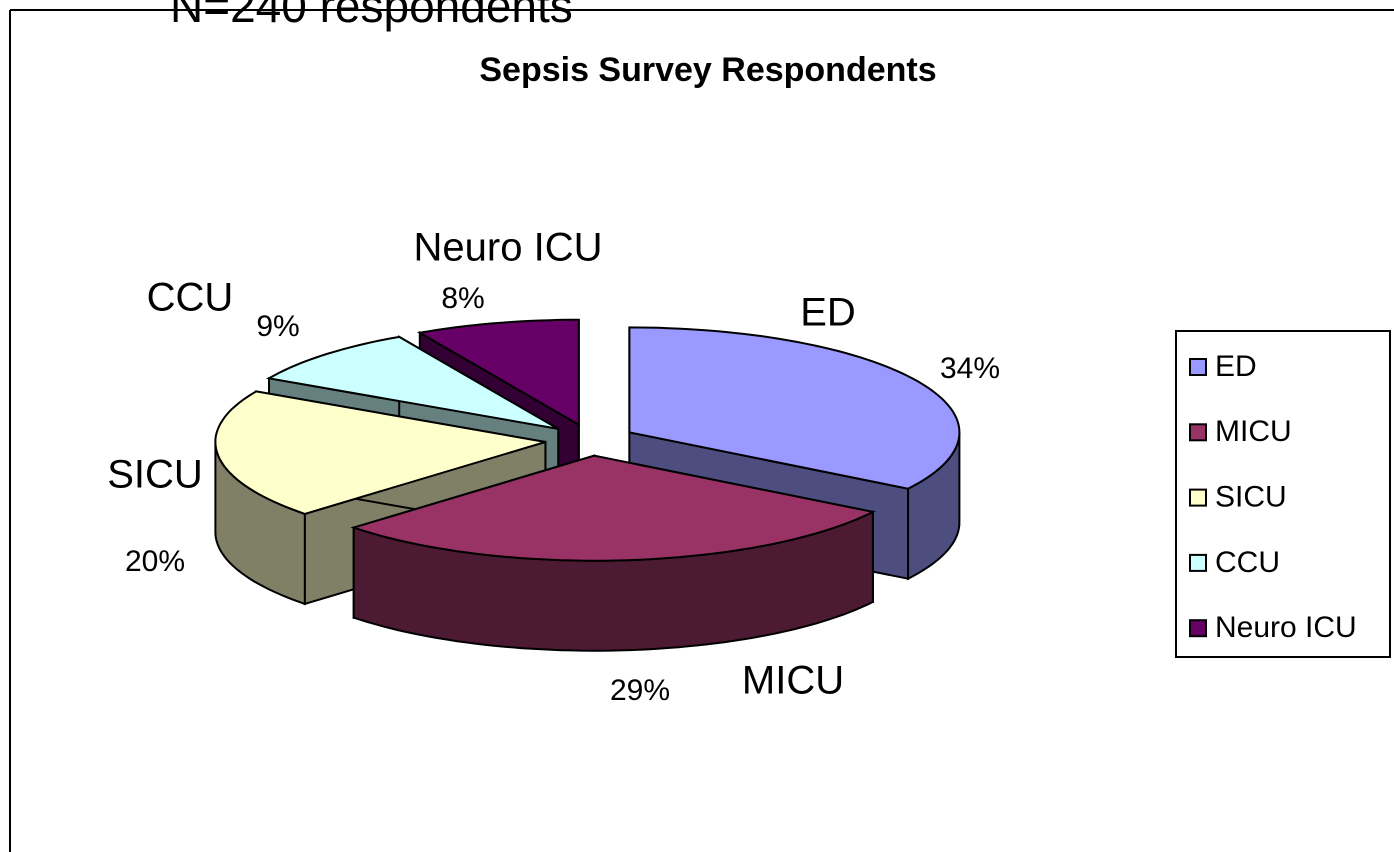 The image size is (1394, 852). Describe the element at coordinates (277, 326) in the screenshot. I see `slice-value-label: 9%` at that location.